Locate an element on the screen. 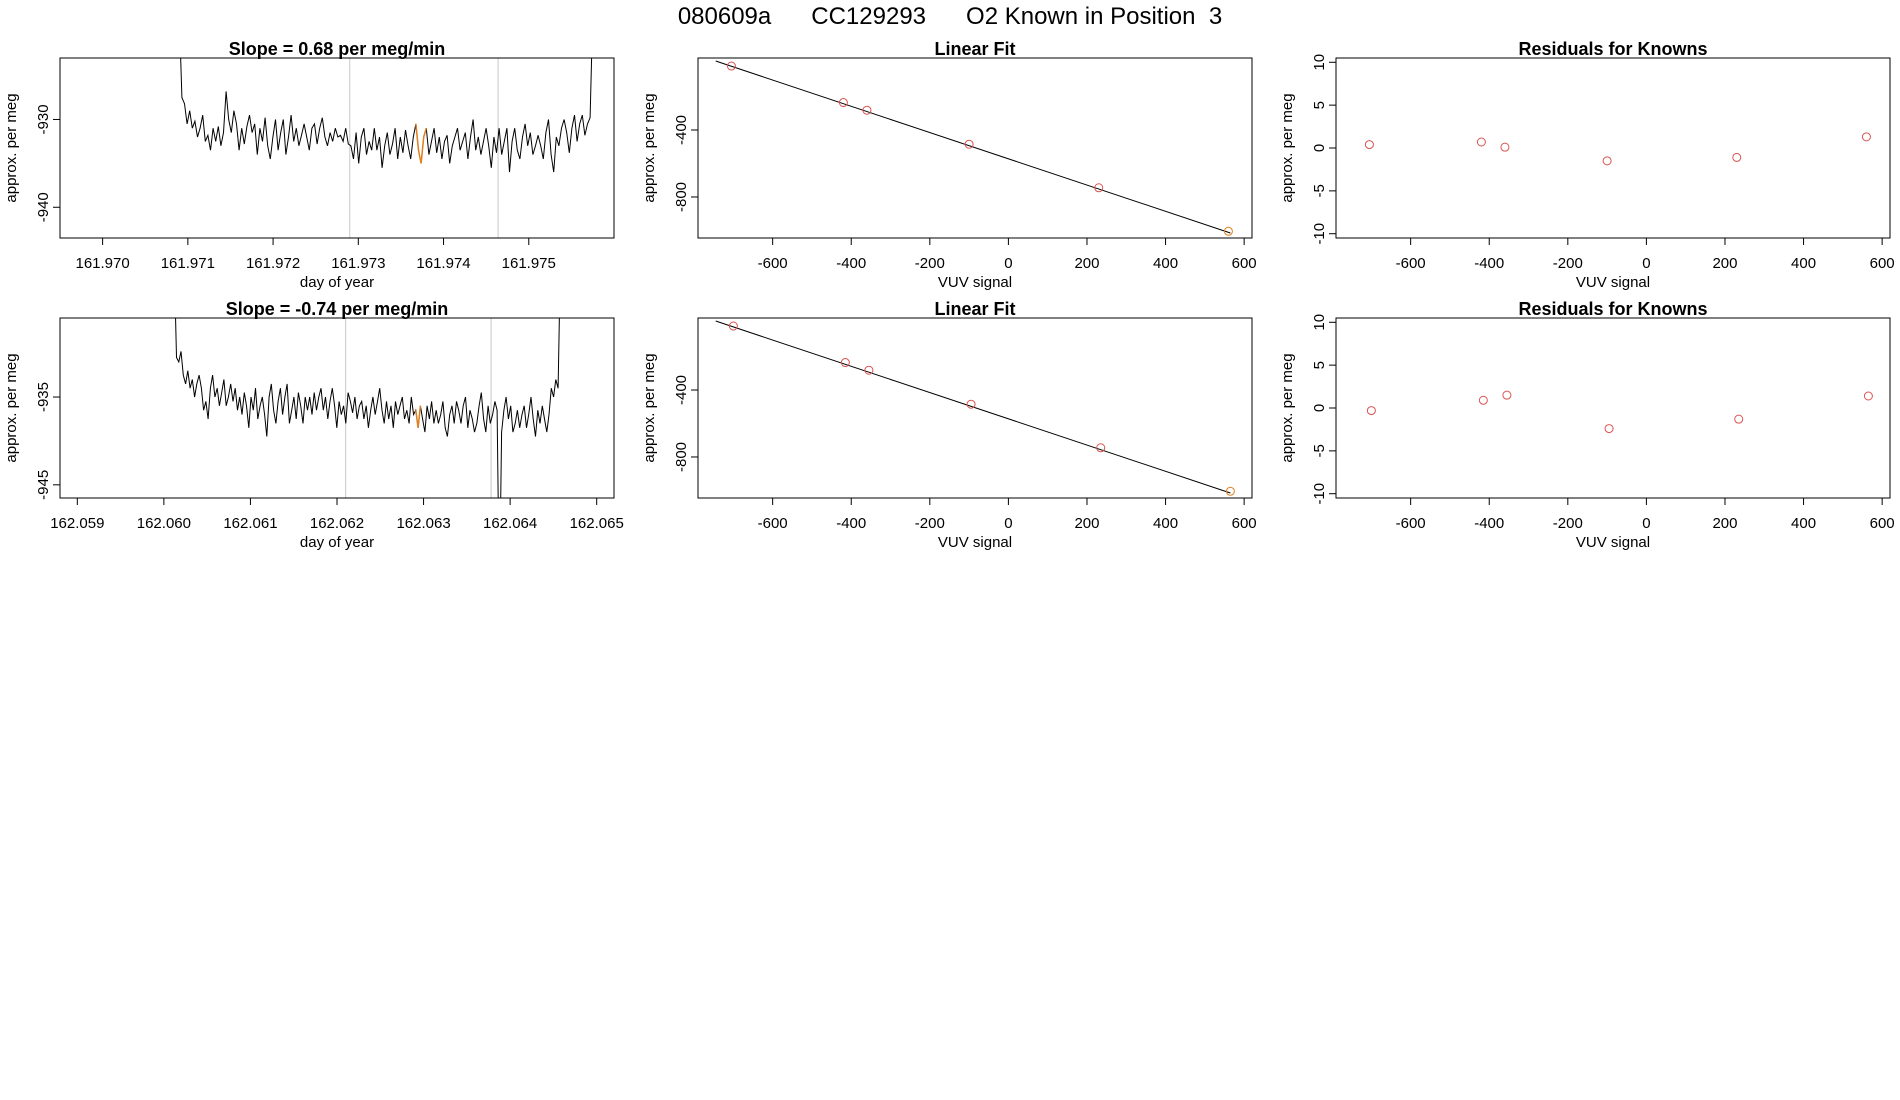  y-tick-label: -800 is located at coordinates (681, 197).